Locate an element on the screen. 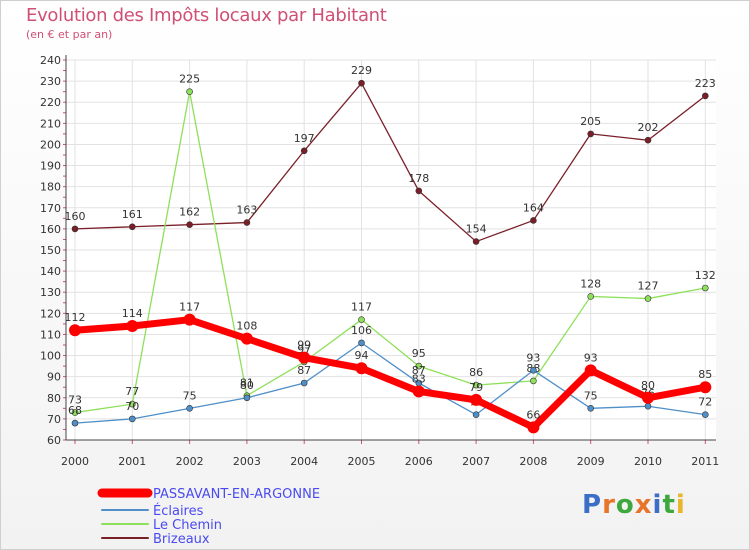  data-label-brizeaux: 205 is located at coordinates (590, 121).